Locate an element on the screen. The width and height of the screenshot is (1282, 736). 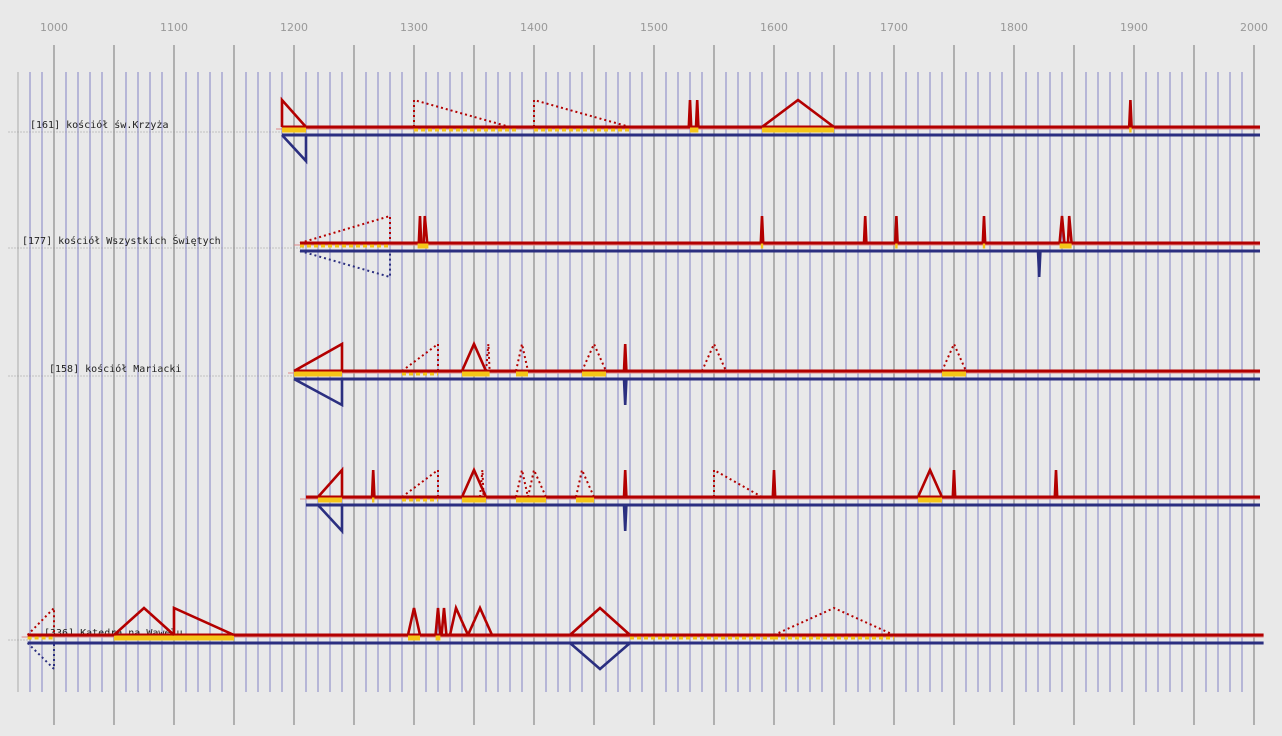
x-tick-label: 1800 is located at coordinates (1014, 27).